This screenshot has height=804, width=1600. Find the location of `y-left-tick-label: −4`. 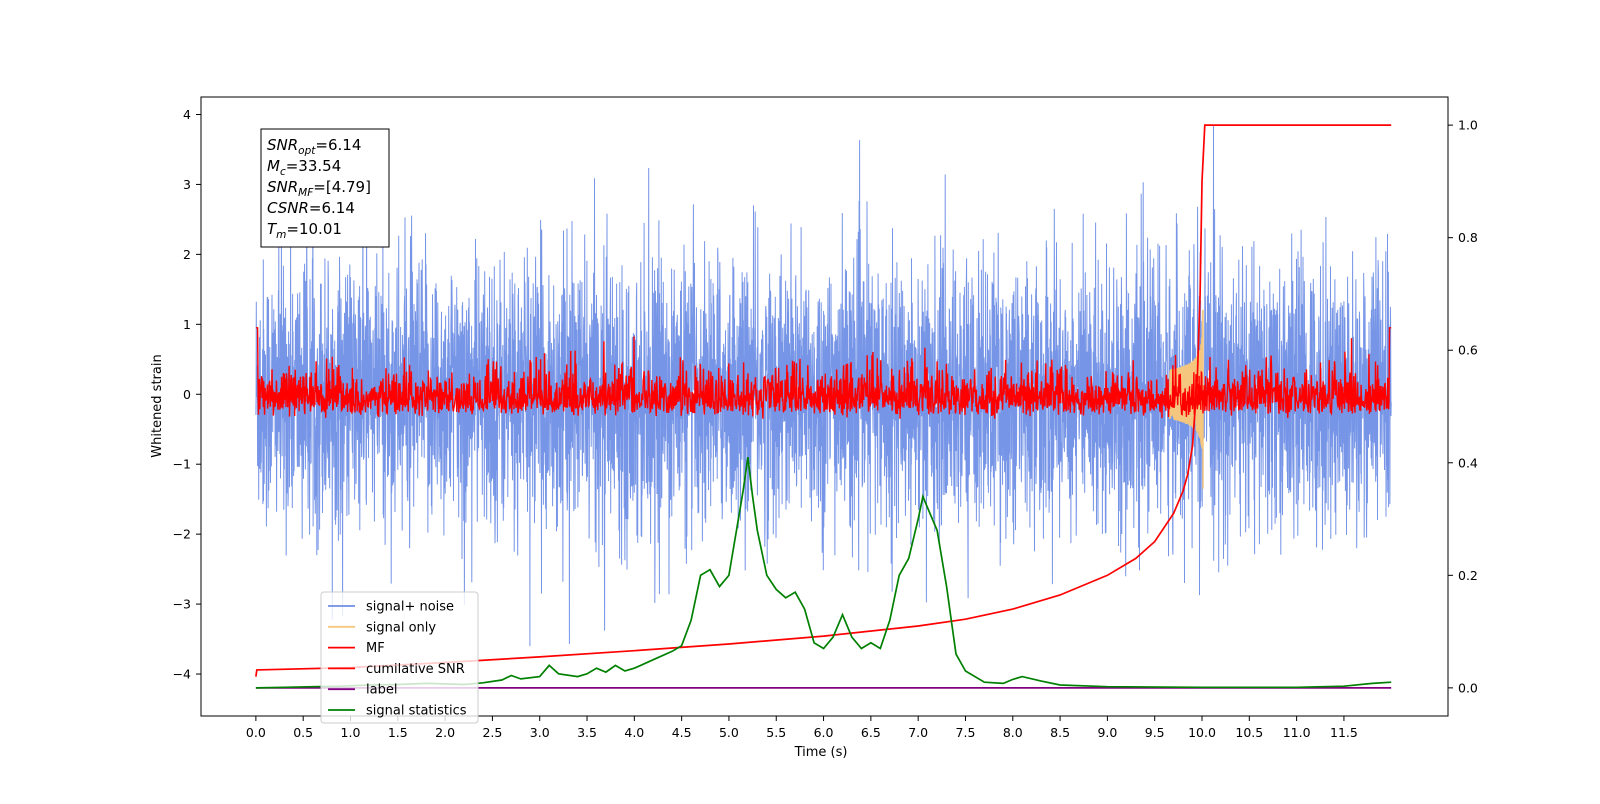

y-left-tick-label: −4 is located at coordinates (182, 674).